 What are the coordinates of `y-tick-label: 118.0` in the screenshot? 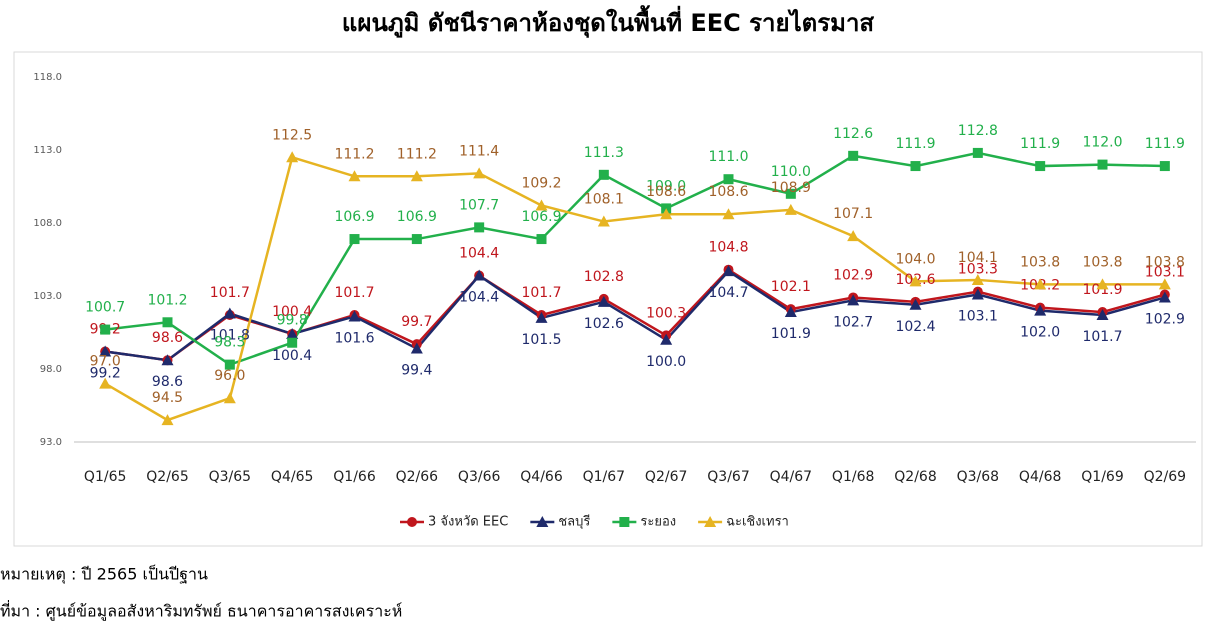 It's located at (47, 77).